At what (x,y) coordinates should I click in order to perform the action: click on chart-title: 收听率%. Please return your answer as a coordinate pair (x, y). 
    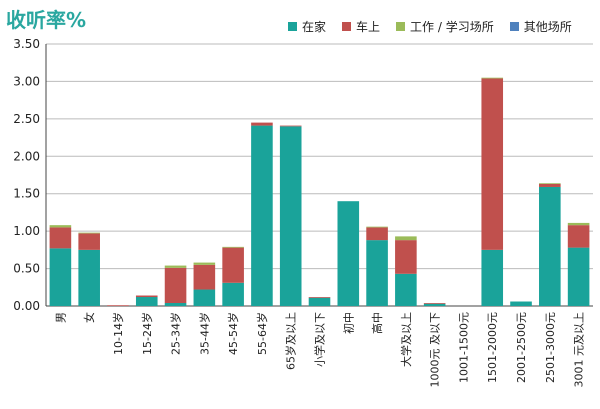
    Looking at the image, I should click on (46, 20).